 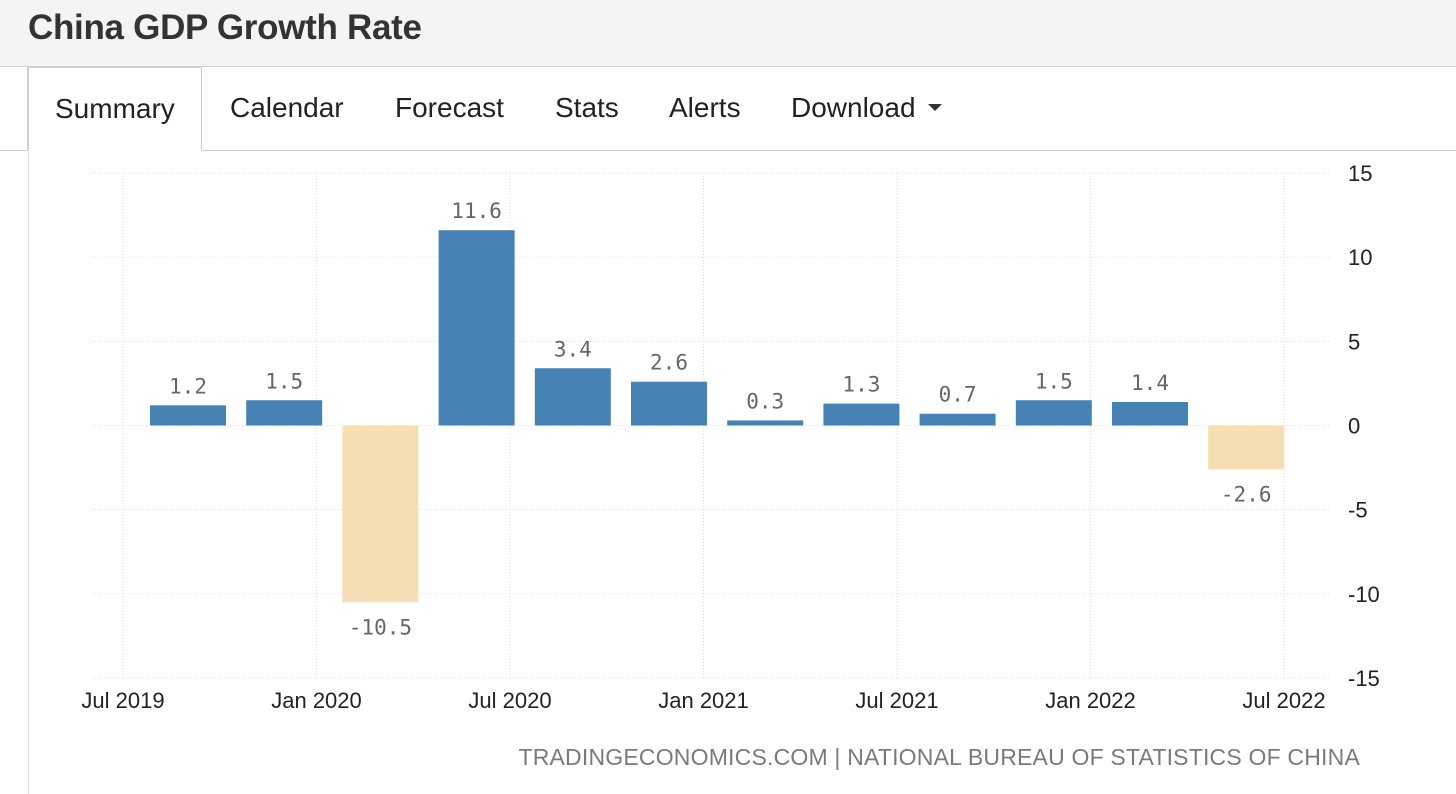 I want to click on tab-forecast: Forecast, so click(x=449, y=107).